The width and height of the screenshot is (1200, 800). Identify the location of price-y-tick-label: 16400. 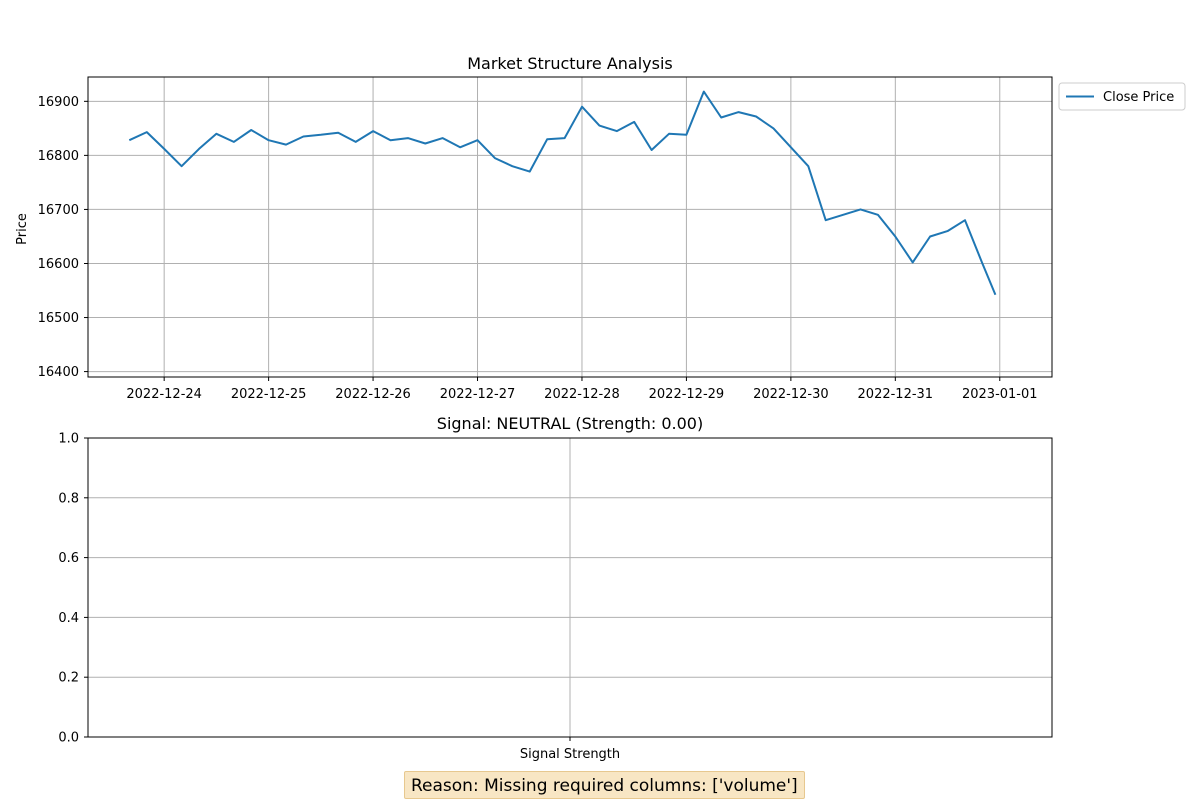
(58, 372).